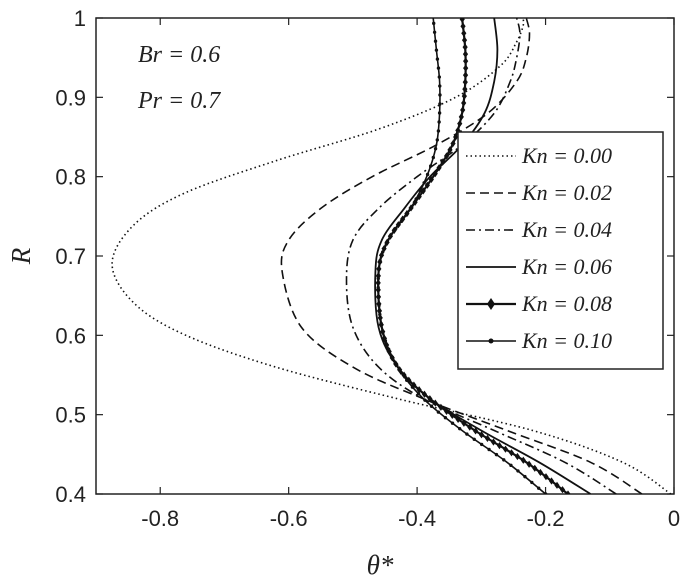 This screenshot has height=586, width=685. Describe the element at coordinates (566, 340) in the screenshot. I see `legend-label-kn-010: Kn = 0.10` at that location.